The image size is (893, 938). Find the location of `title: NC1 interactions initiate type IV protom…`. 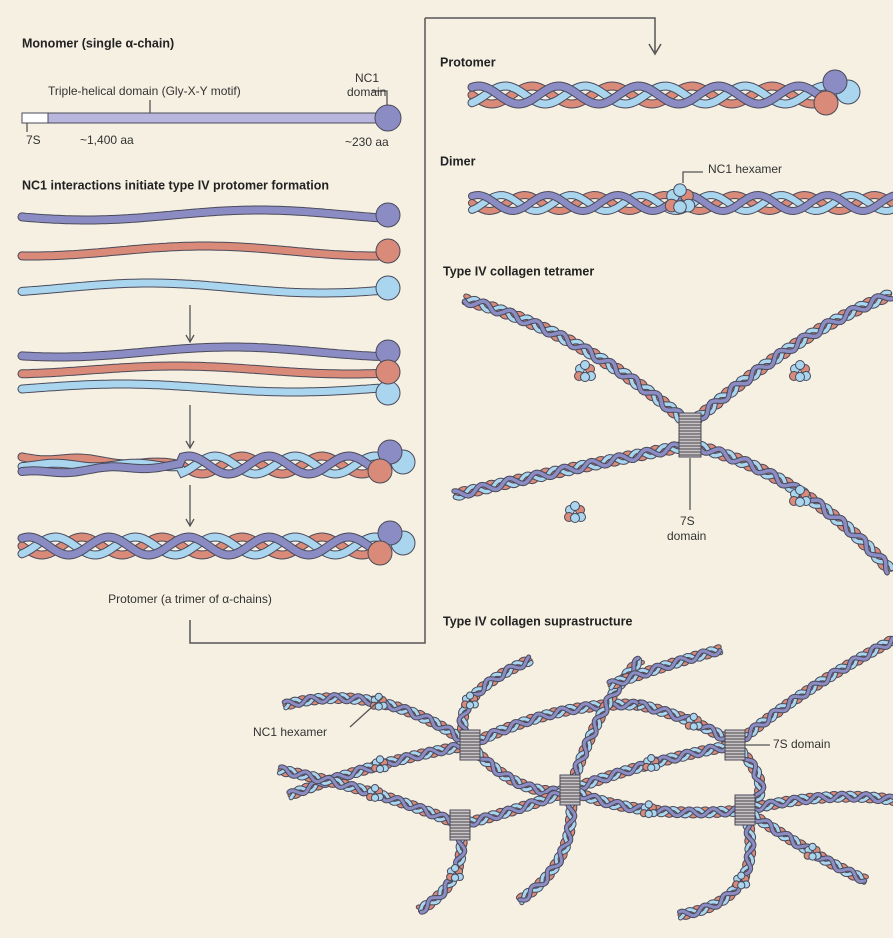

title: NC1 interactions initiate type IV protom… is located at coordinates (175, 185).